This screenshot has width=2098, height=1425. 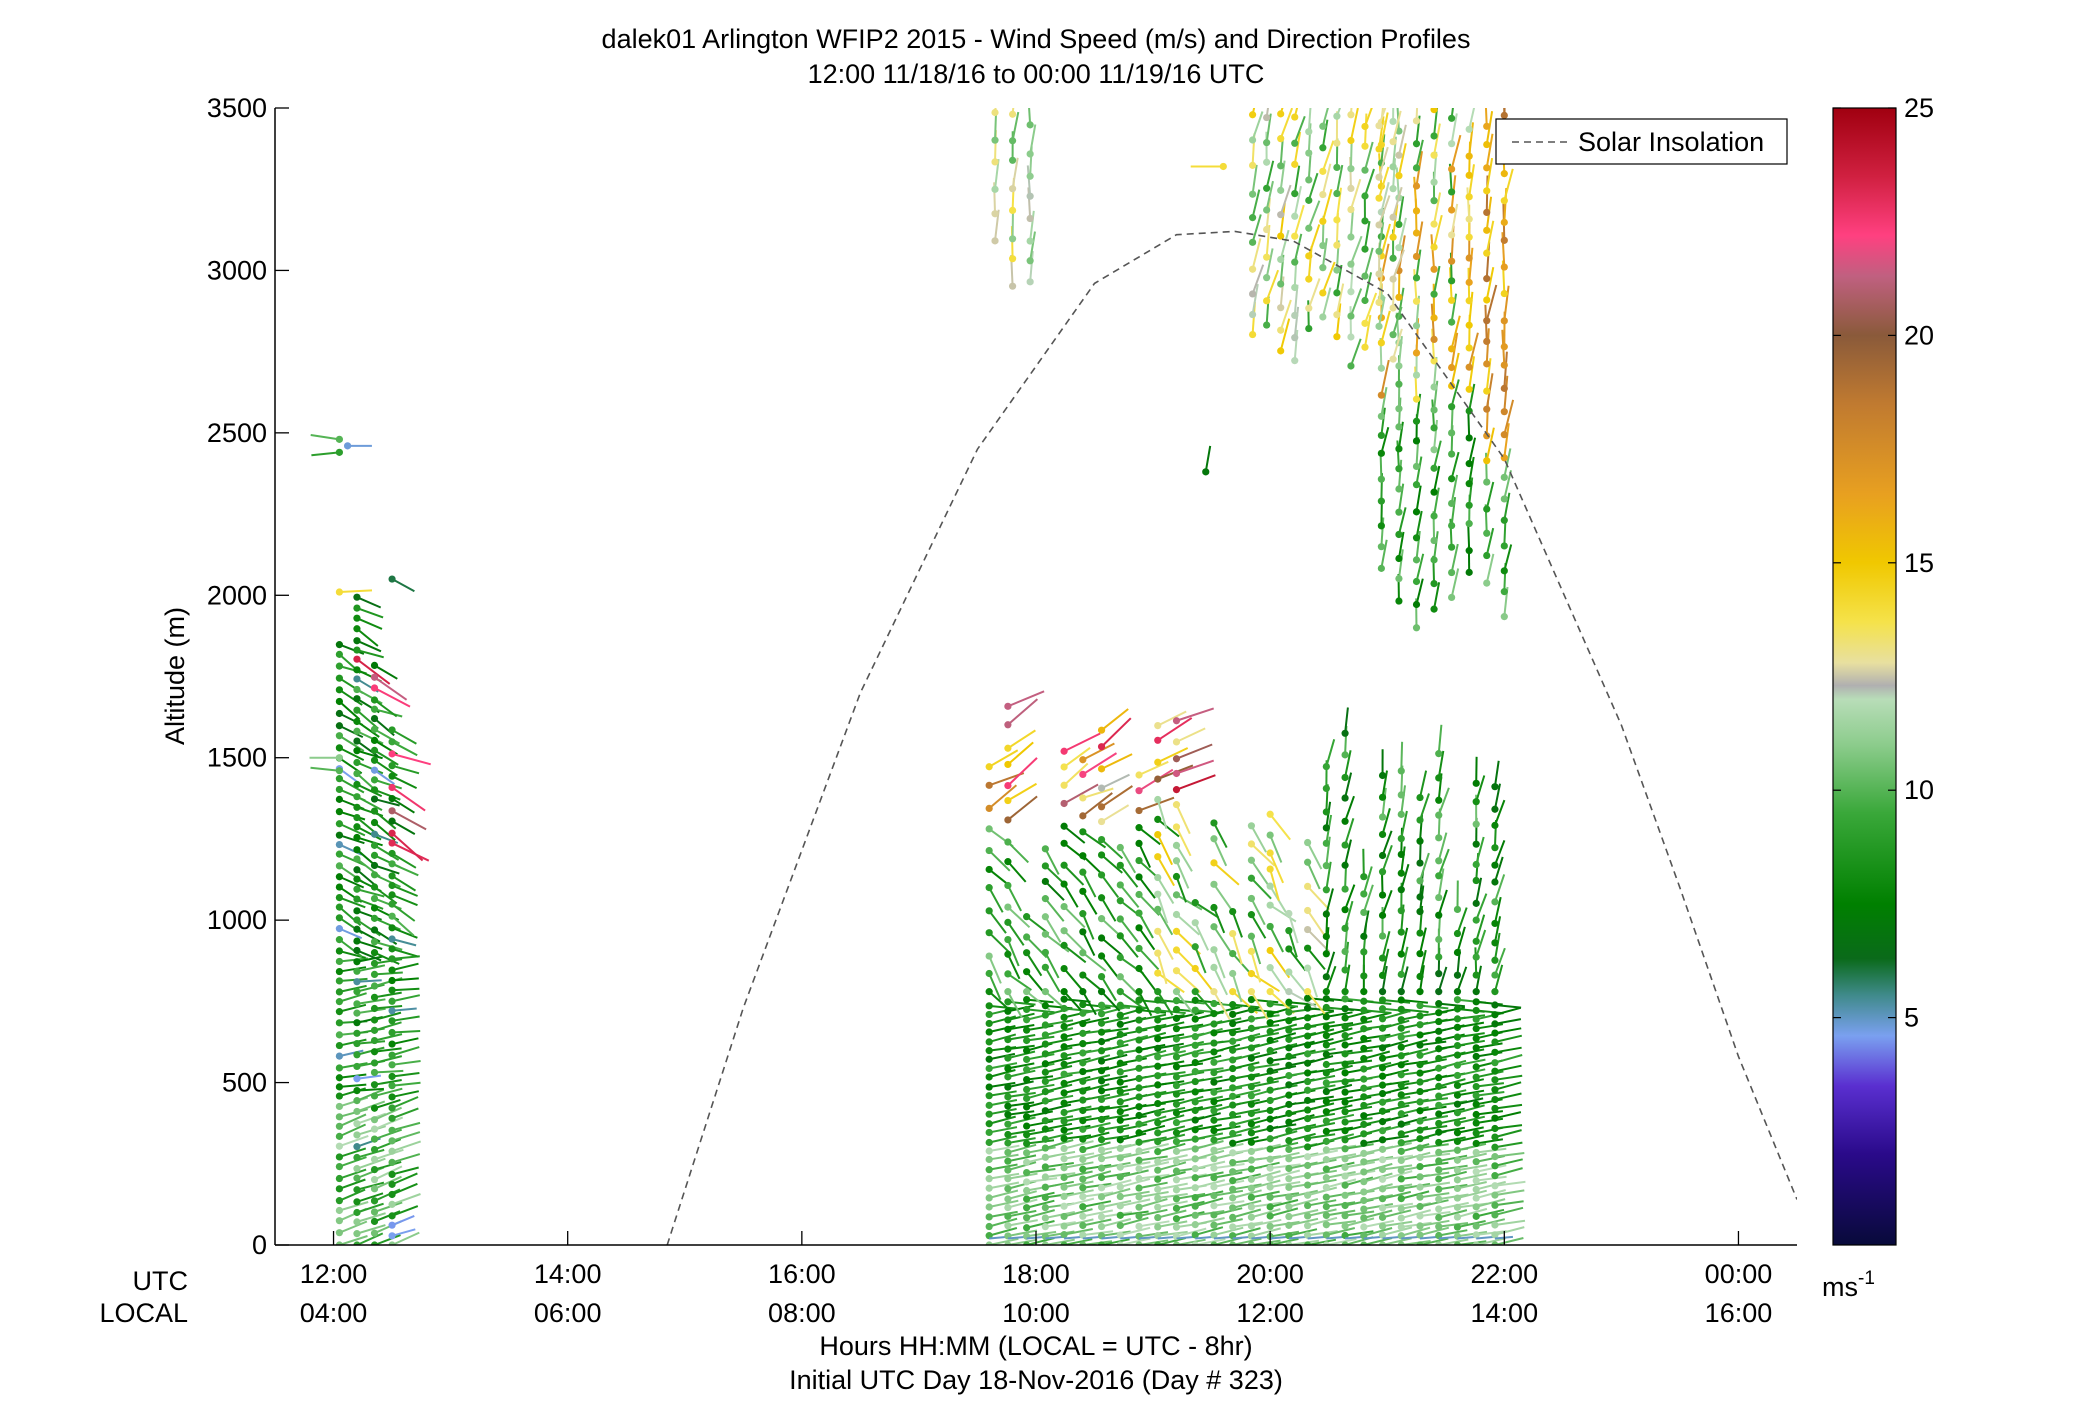 What do you see at coordinates (161, 1281) in the screenshot?
I see `utc-row-label: UTC` at bounding box center [161, 1281].